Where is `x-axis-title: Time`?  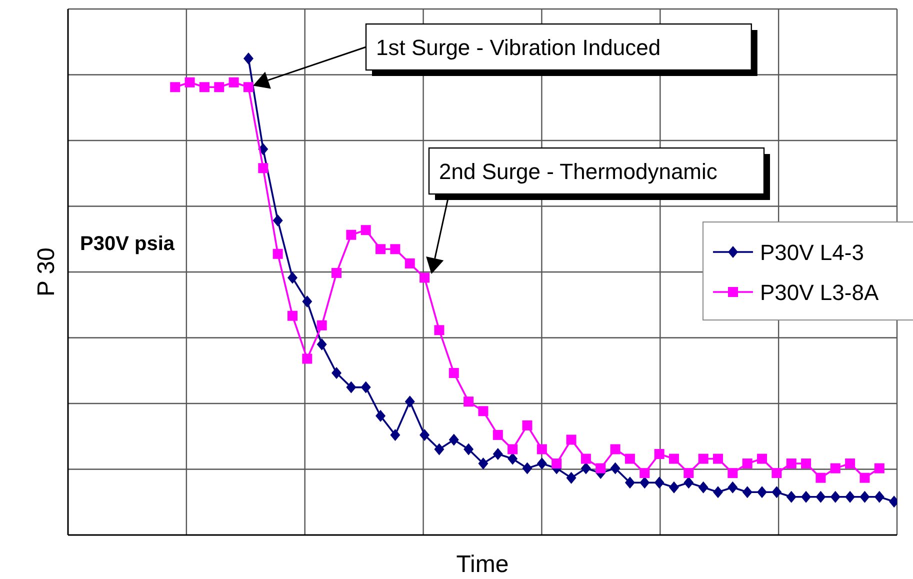 x-axis-title: Time is located at coordinates (482, 564).